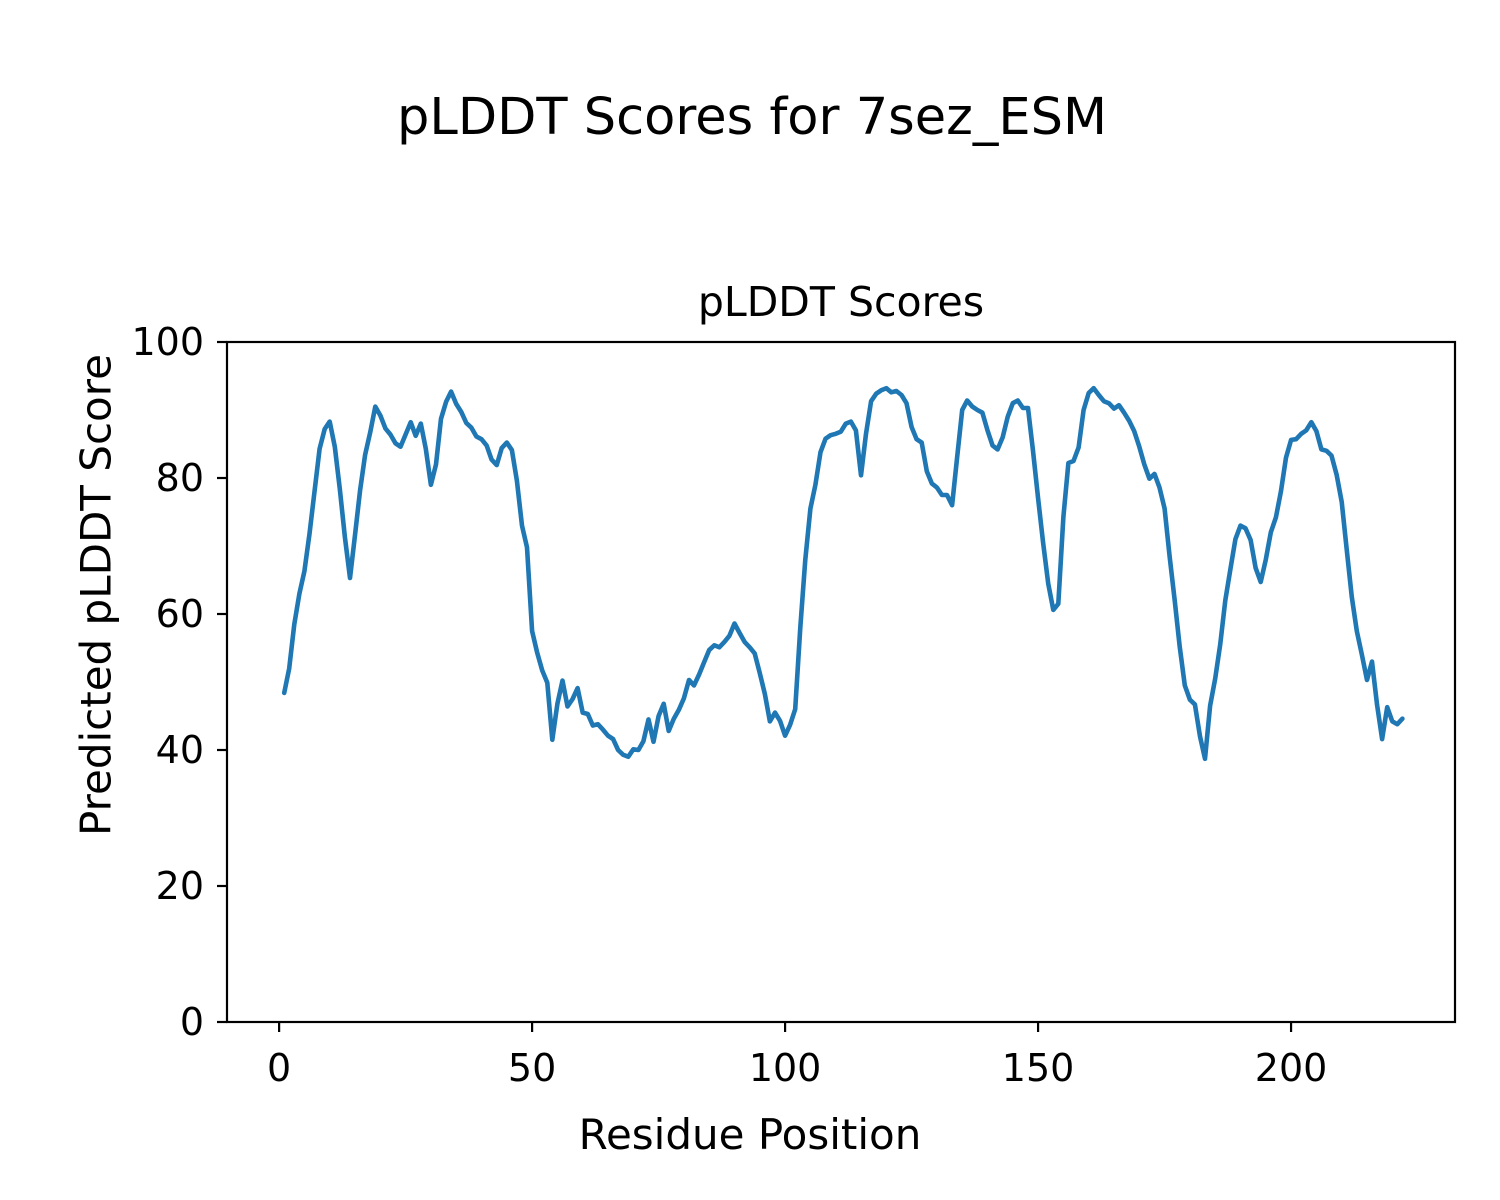 The image size is (1500, 1200). I want to click on x-tick-label: 150, so click(1038, 1068).